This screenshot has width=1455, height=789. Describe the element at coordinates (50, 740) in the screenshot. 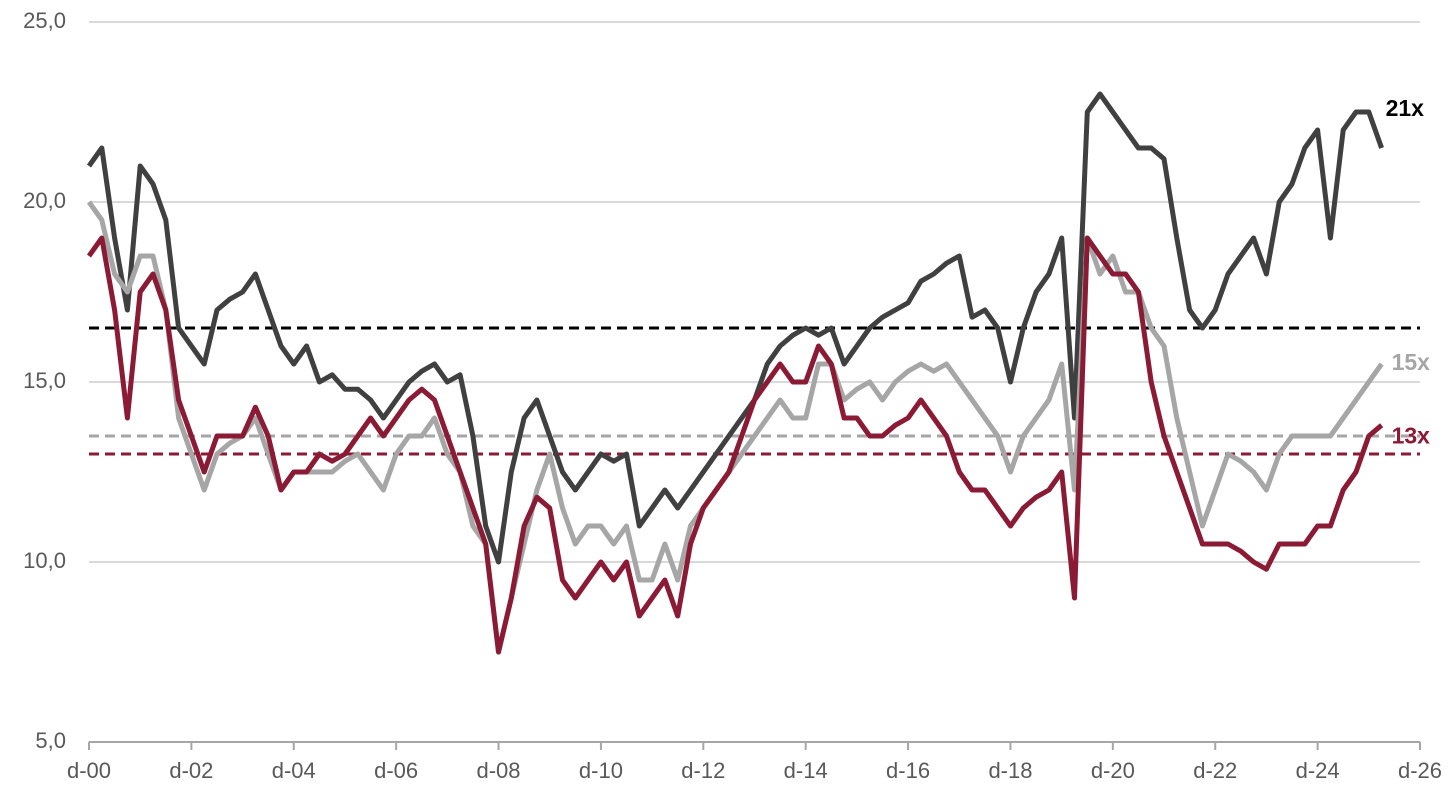

I see `y-tick-label: 5,0` at that location.